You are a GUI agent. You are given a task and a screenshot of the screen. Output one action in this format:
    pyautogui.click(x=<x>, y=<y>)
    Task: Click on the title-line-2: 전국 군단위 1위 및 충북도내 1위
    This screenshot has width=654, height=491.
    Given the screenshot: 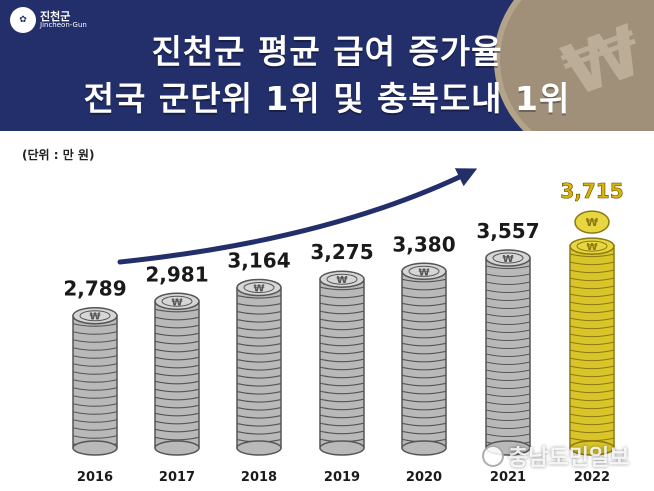 What is the action you would take?
    pyautogui.click(x=327, y=98)
    